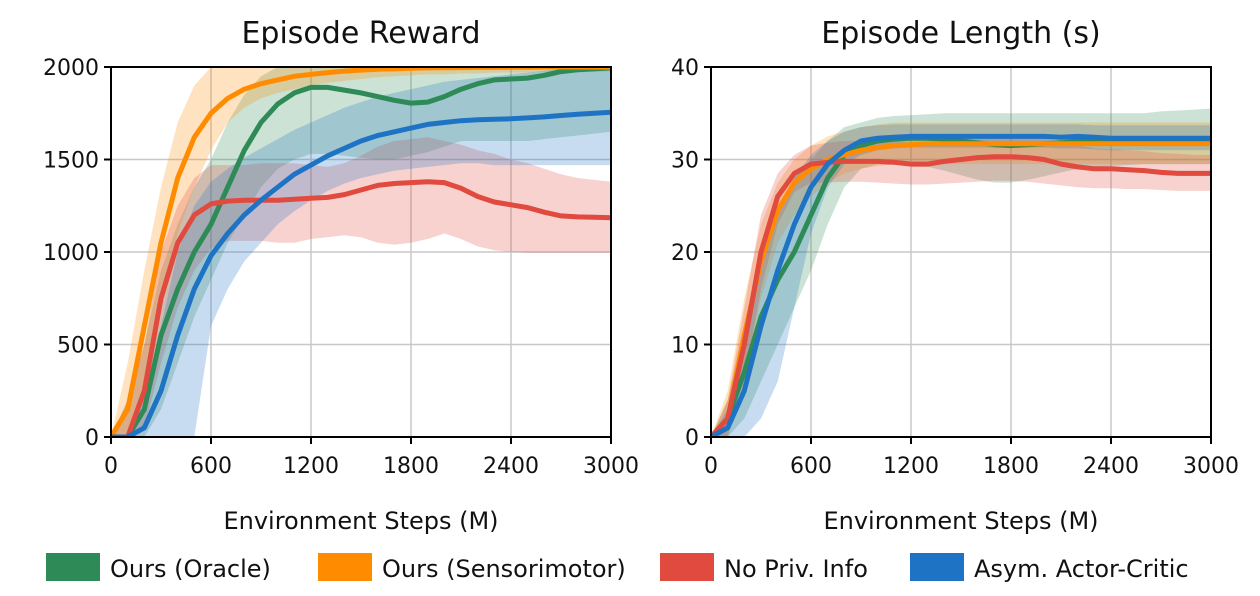 This screenshot has height=596, width=1260. I want to click on legend-item-no-priv-info: No Priv. Info, so click(764, 568).